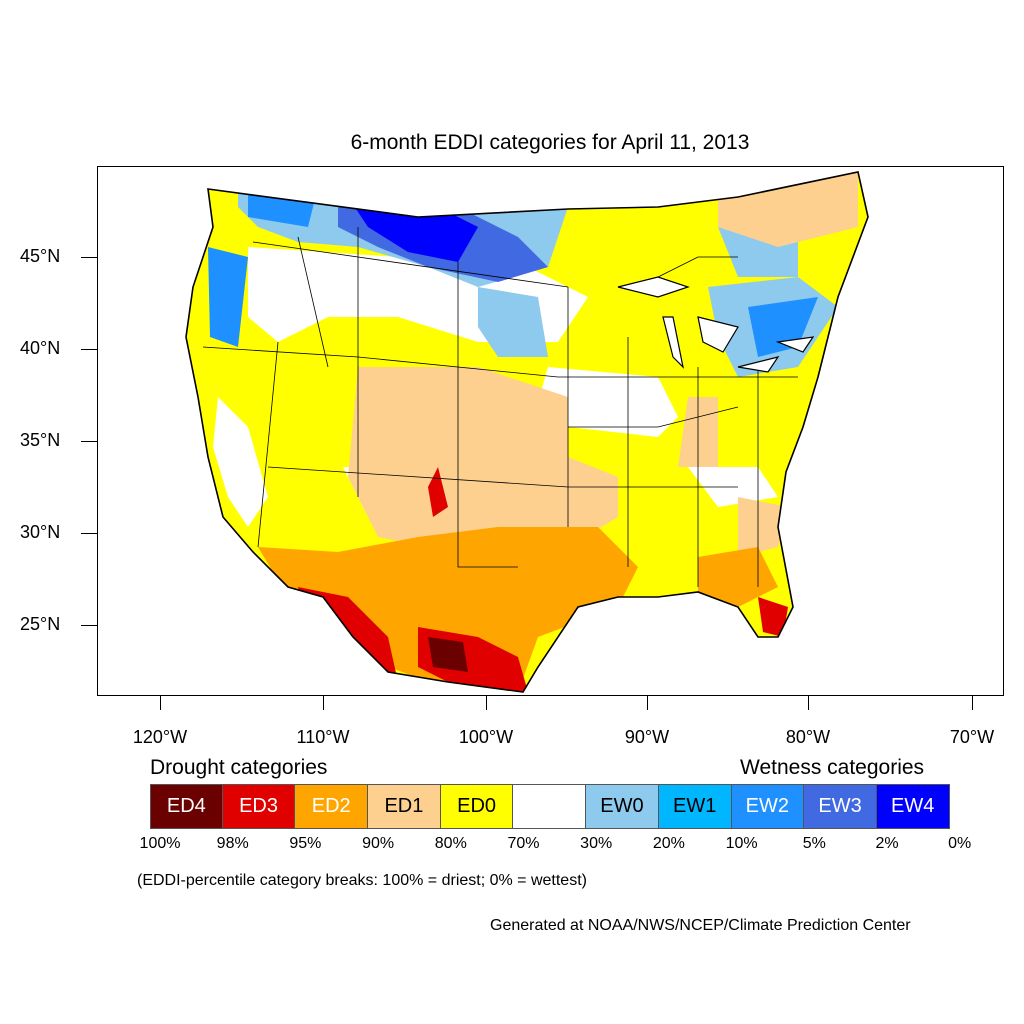  I want to click on legend-swatch, so click(550, 806).